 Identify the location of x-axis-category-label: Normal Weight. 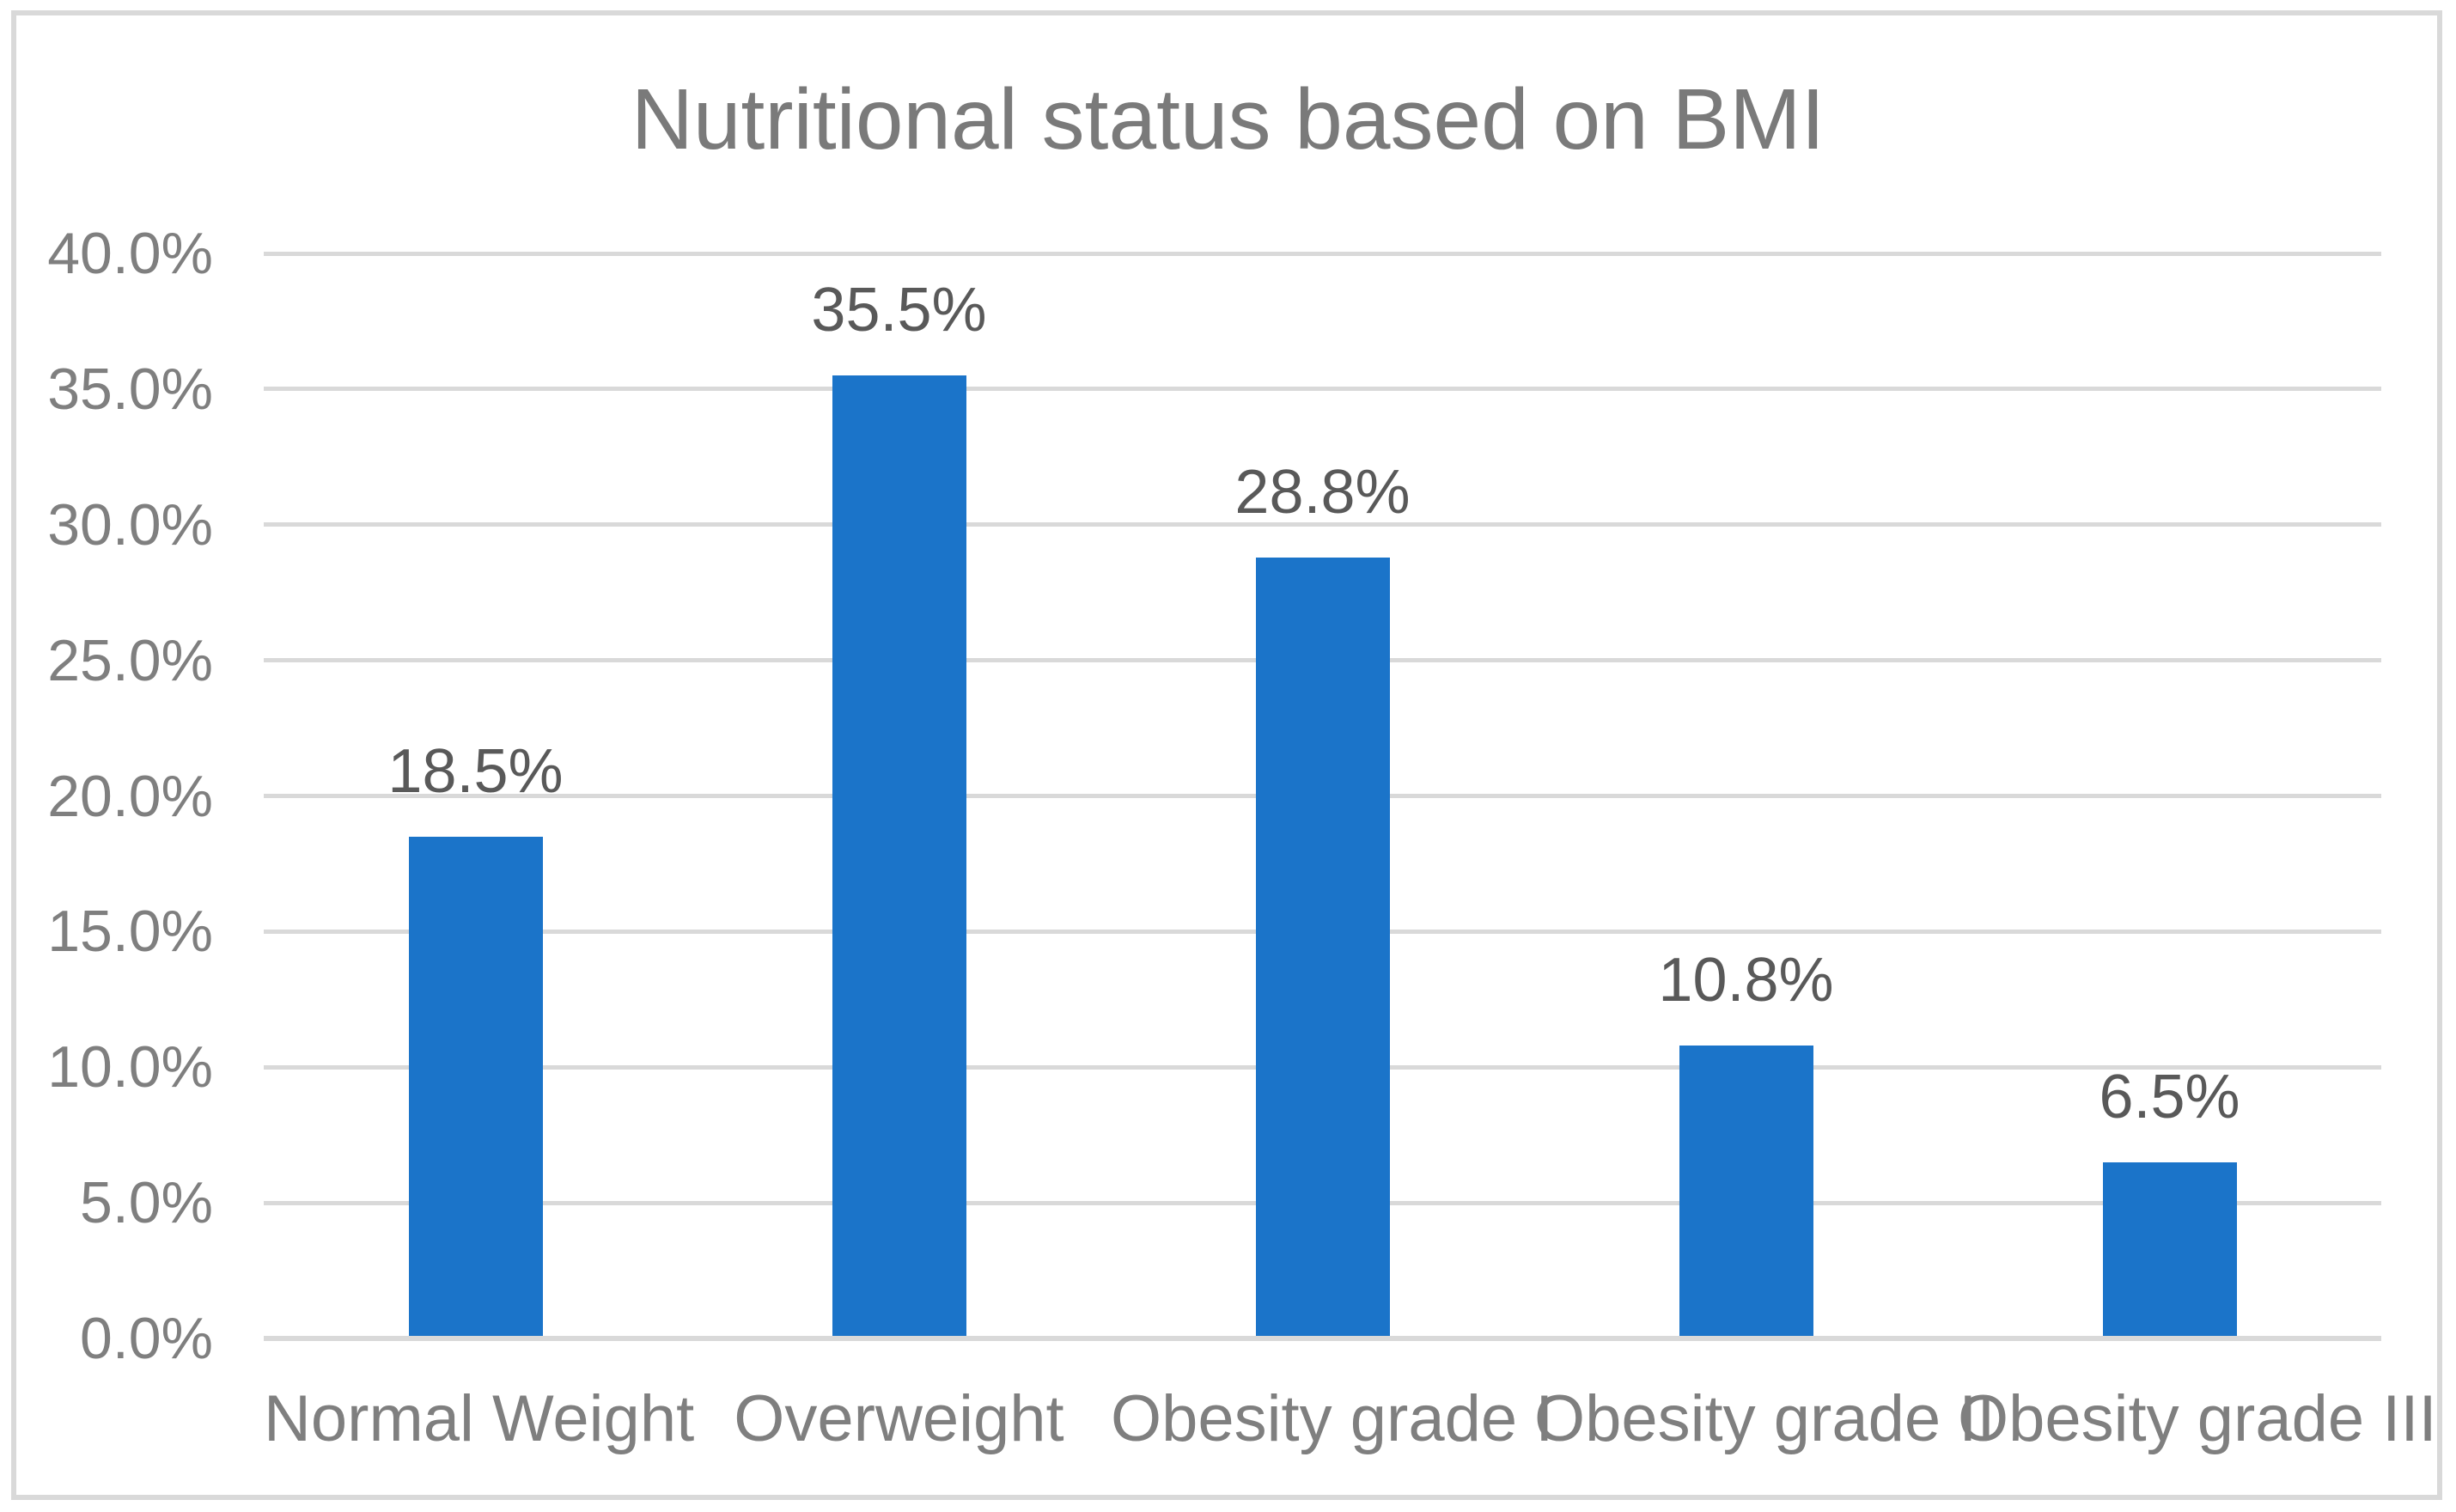
(480, 1418).